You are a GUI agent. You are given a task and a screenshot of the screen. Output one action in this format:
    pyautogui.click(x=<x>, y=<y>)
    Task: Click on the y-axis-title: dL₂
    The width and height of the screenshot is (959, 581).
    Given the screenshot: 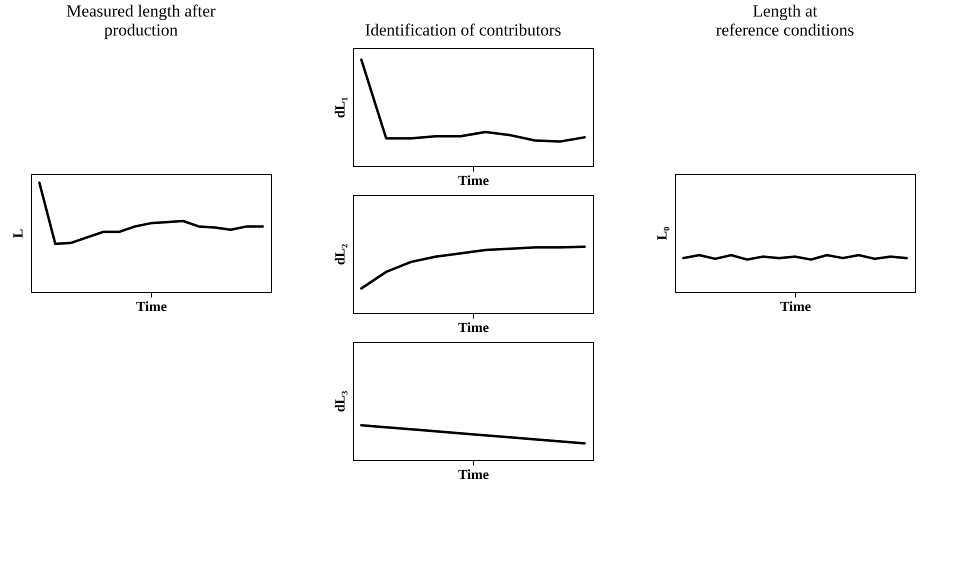 What is the action you would take?
    pyautogui.click(x=341, y=255)
    